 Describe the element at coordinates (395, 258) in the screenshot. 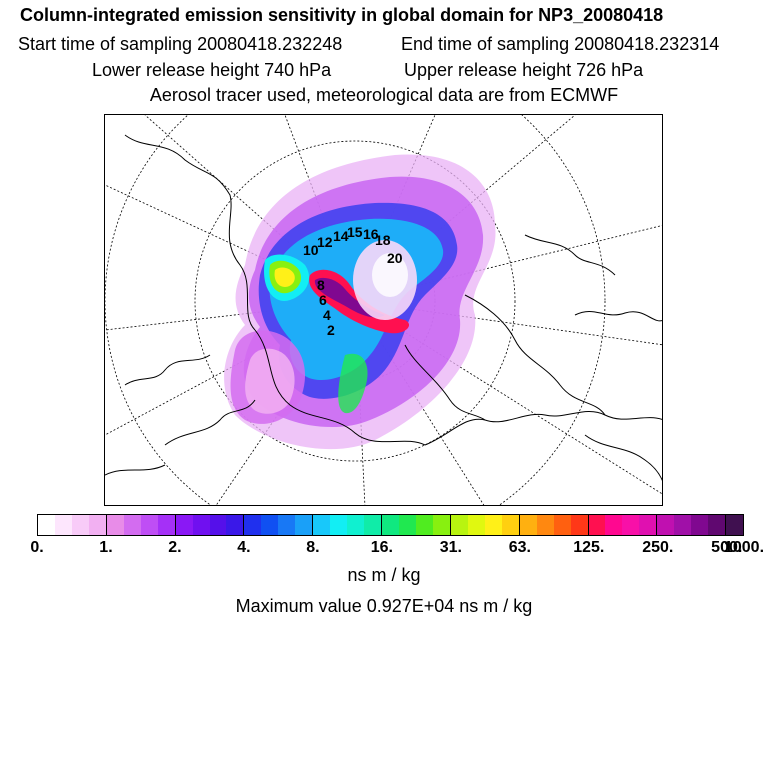

I see `day-label: 20` at that location.